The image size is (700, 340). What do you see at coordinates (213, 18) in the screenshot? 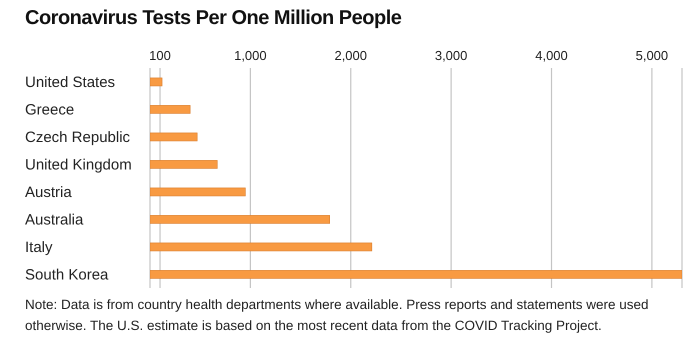
I see `chart-title: Coronavirus Tests Per One Million People` at bounding box center [213, 18].